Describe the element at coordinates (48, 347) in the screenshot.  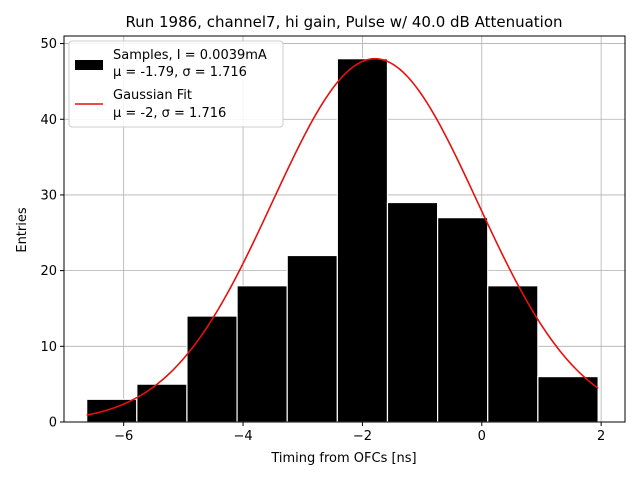
I see `y-tick-label: 10` at that location.